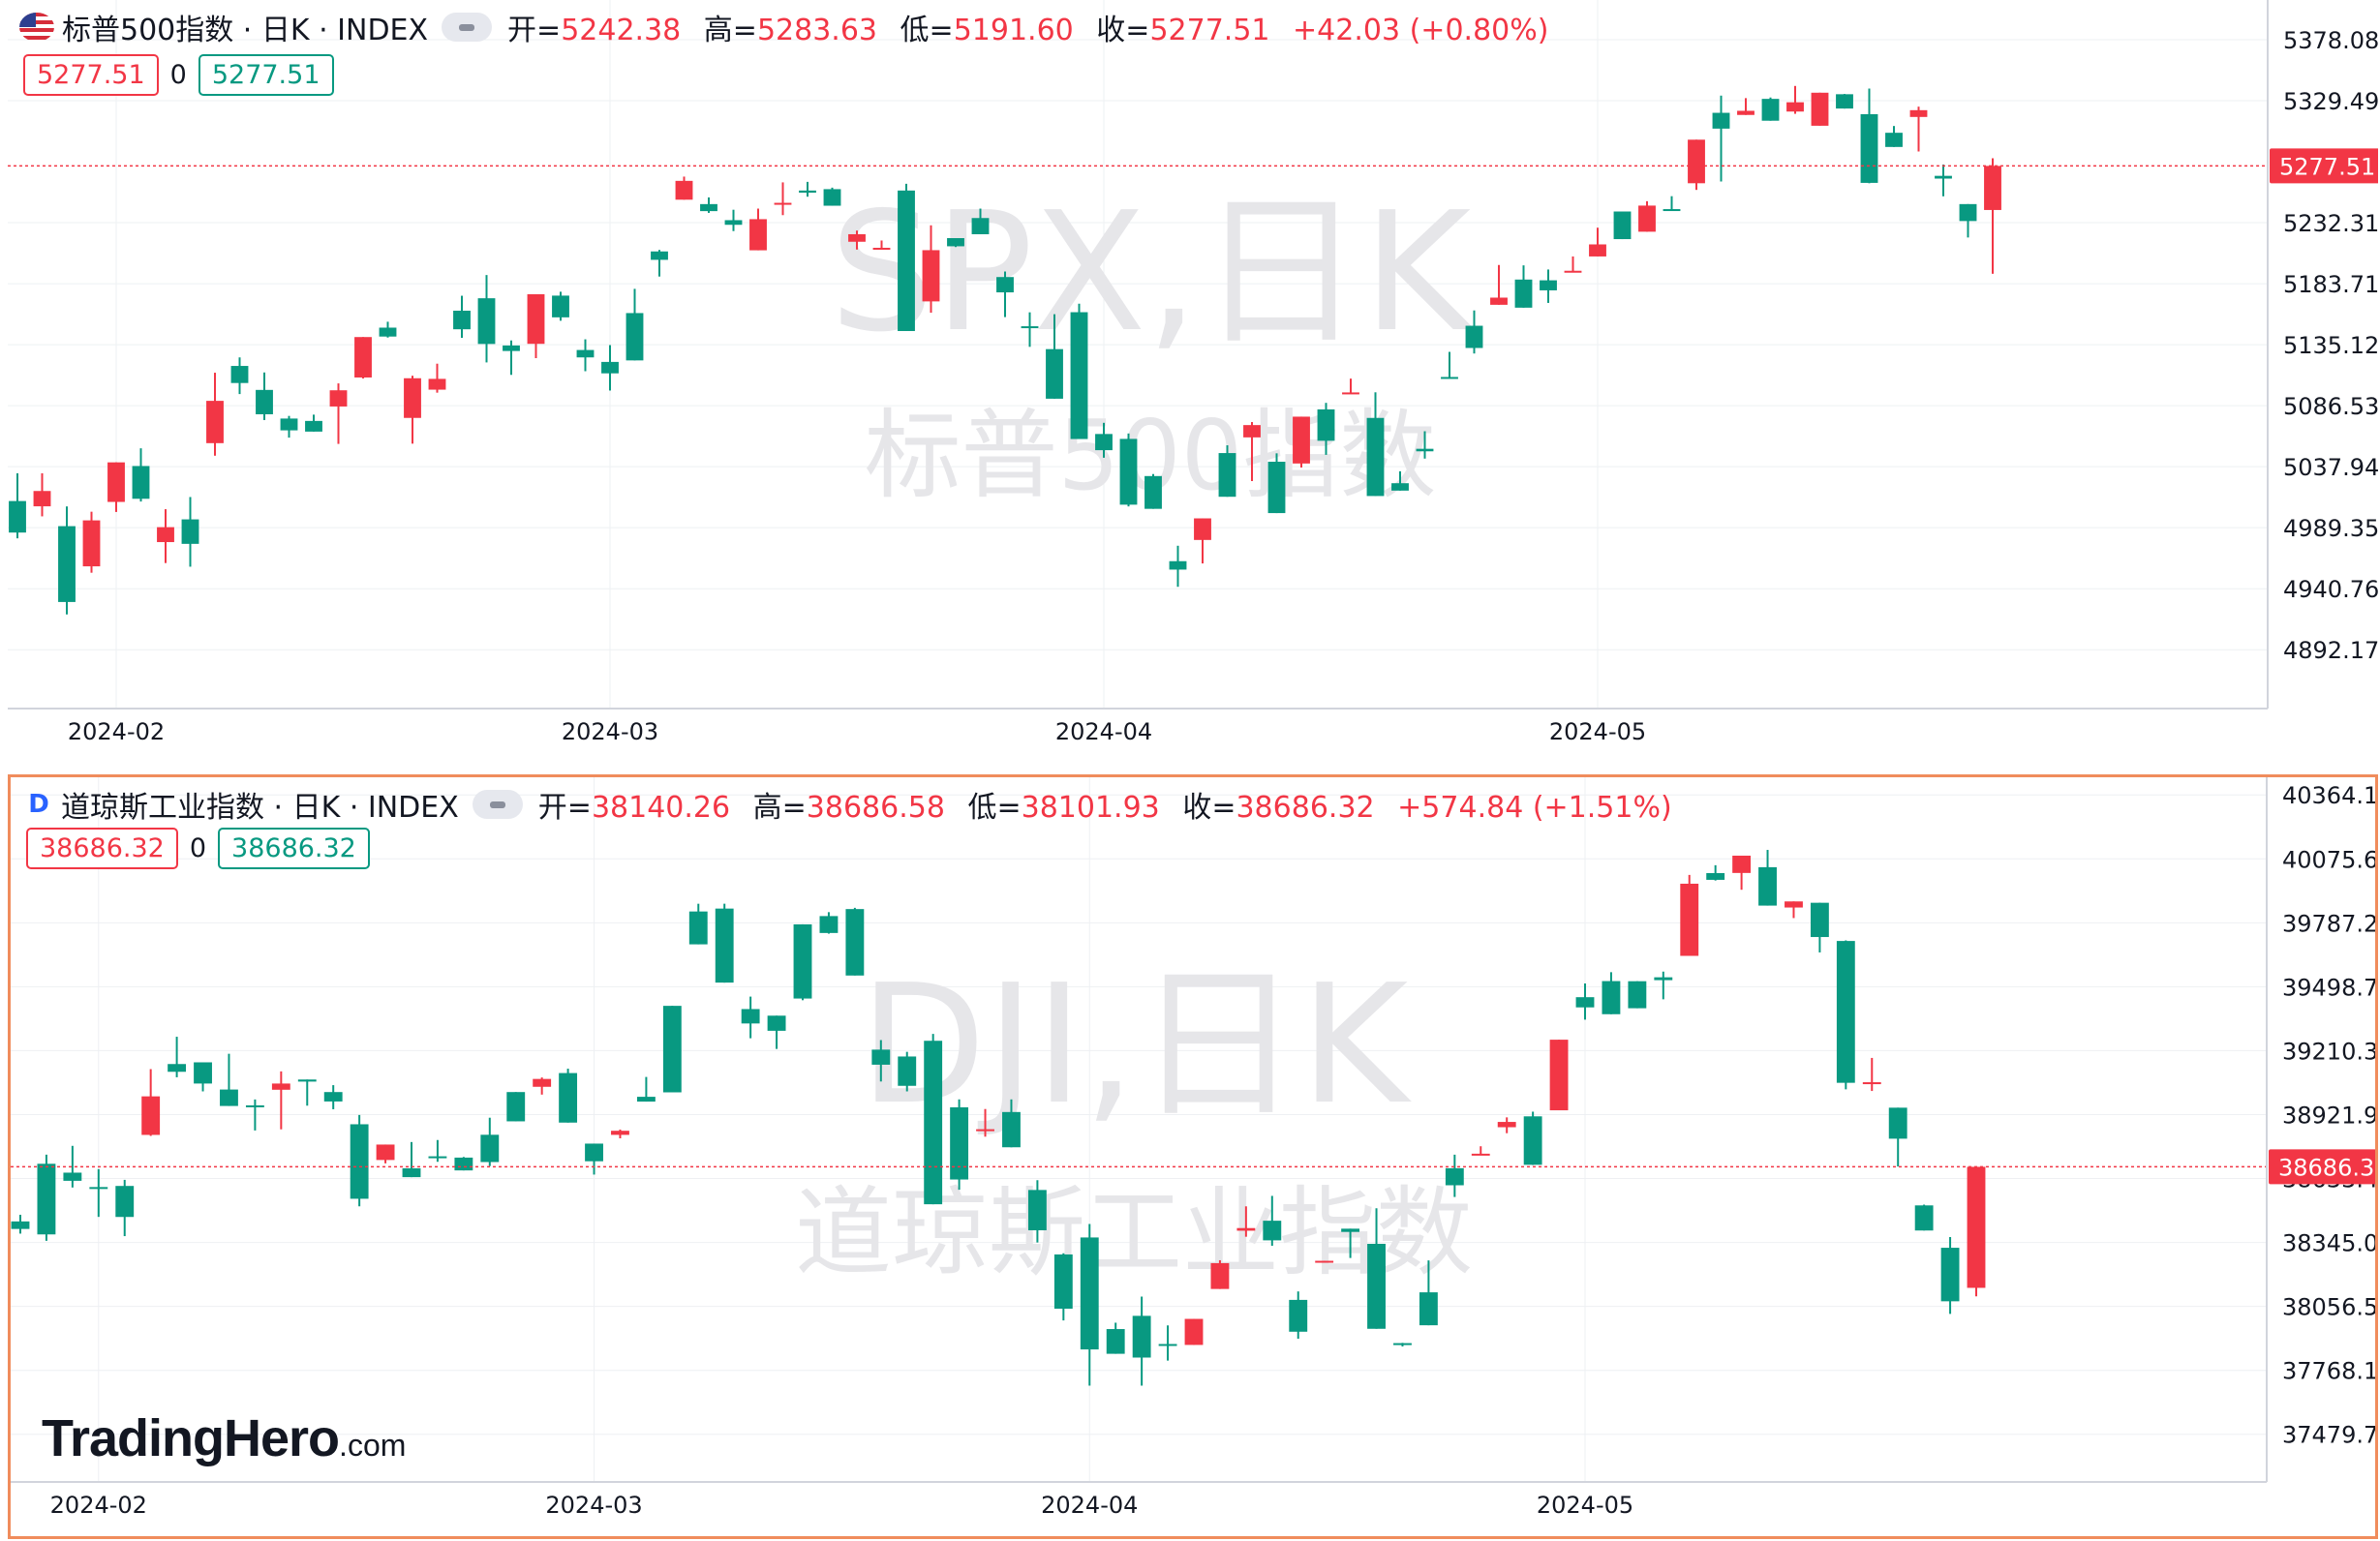  I want to click on spx-title: 标普500指数 · 日K · INDEX, so click(246, 31).